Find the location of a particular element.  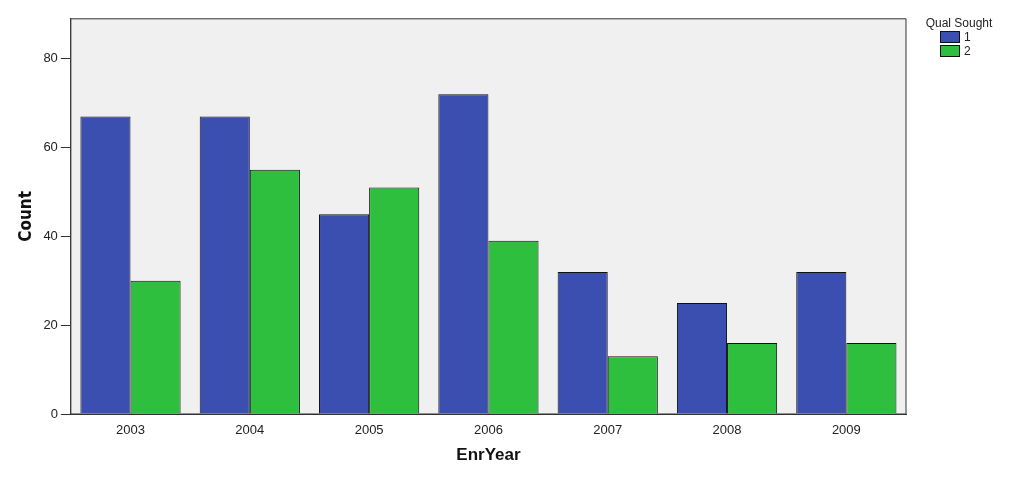

x-tick-label: 2008 is located at coordinates (727, 430).